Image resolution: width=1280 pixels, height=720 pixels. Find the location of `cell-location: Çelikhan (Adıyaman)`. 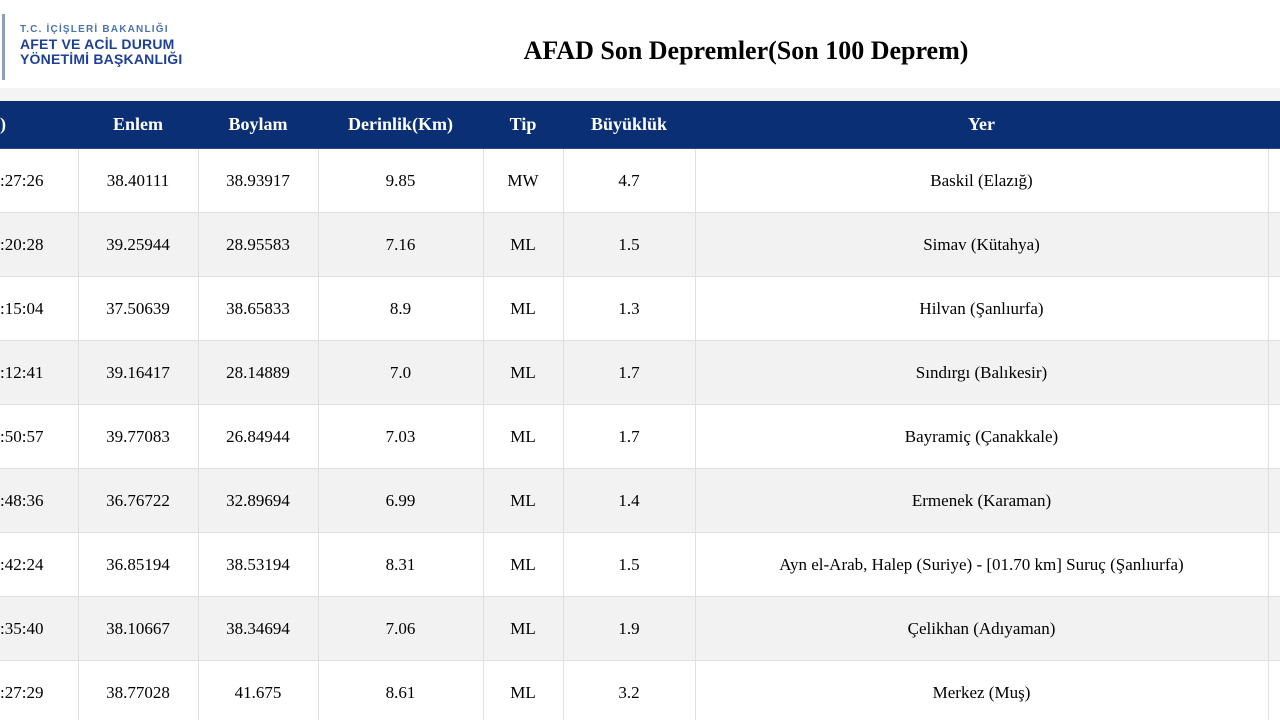

cell-location: Çelikhan (Adıyaman) is located at coordinates (981, 628).